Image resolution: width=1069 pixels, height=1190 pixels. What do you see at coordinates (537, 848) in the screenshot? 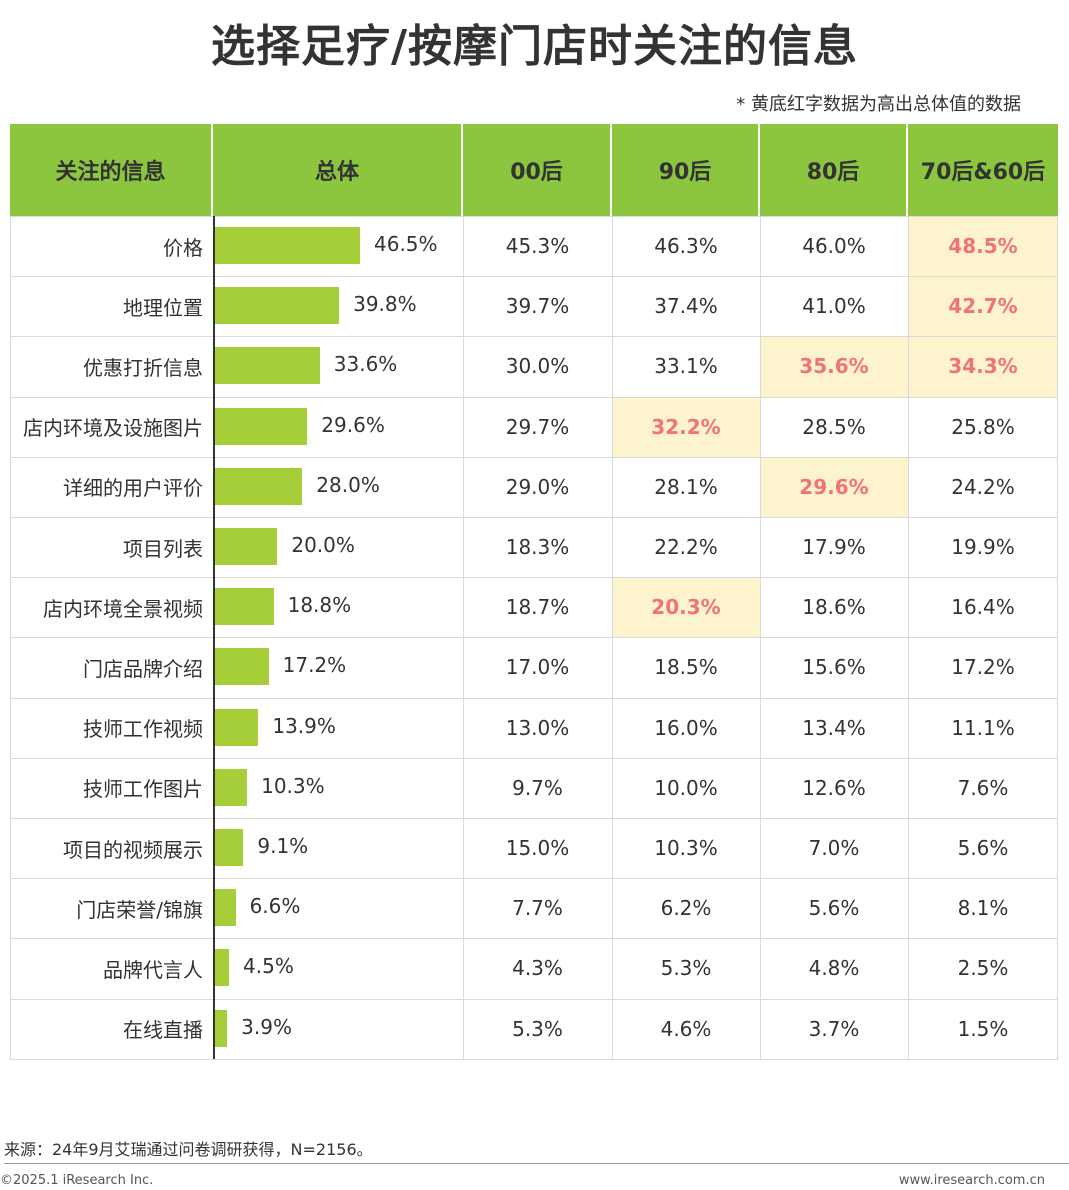
I see `value-cell: 15.0%` at bounding box center [537, 848].